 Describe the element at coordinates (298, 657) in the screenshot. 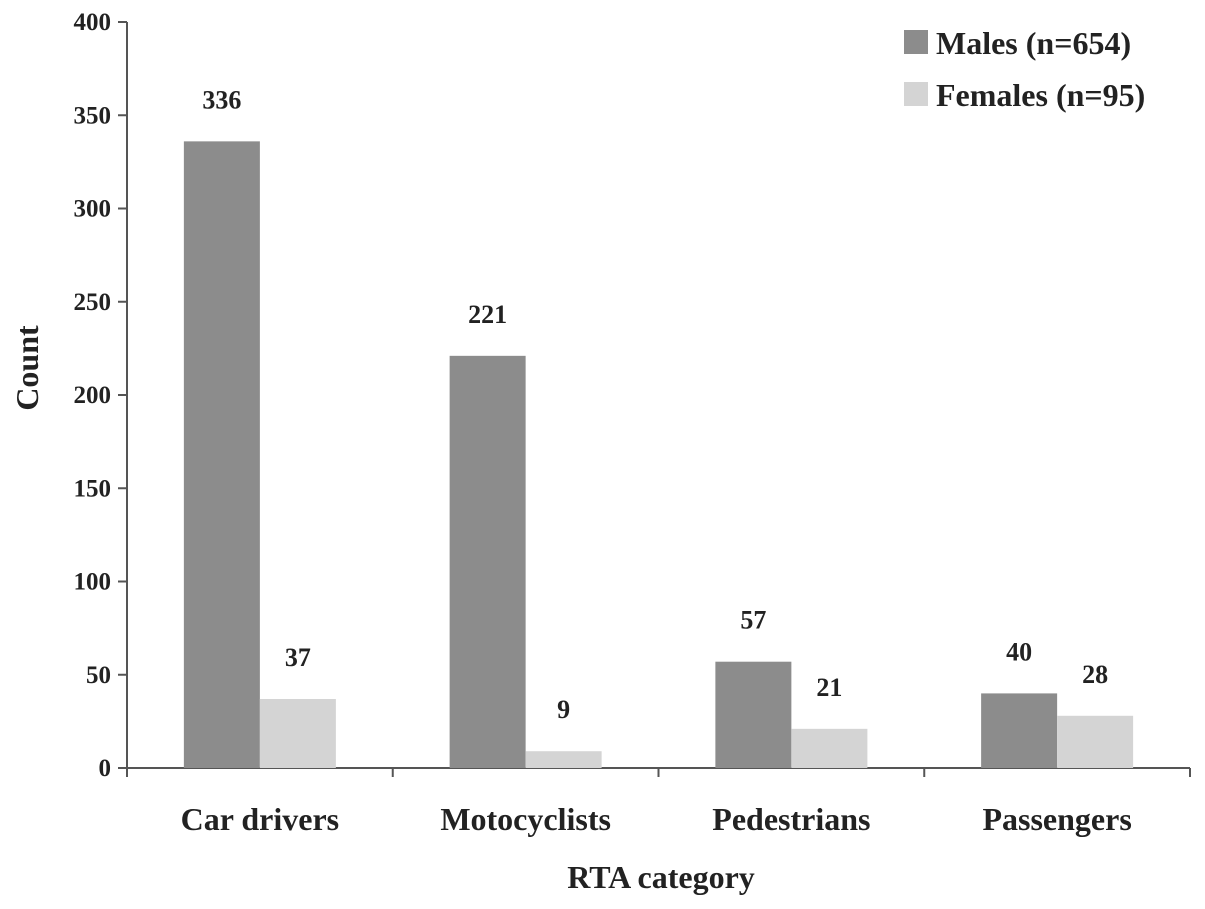

I see `data-label: 37` at that location.